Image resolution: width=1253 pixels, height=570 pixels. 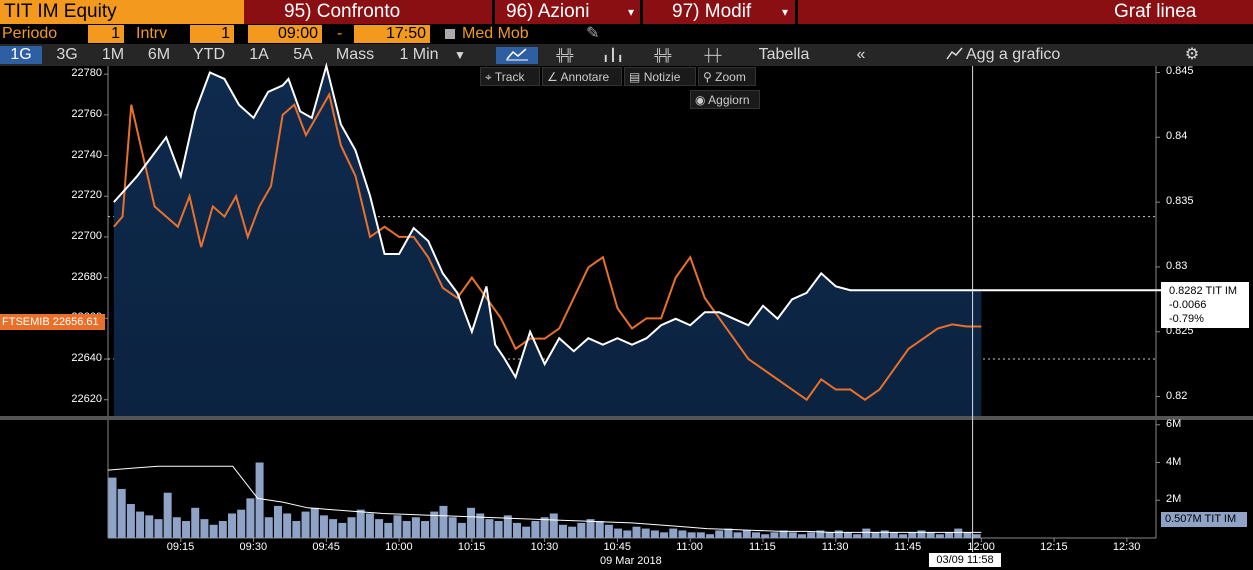 What do you see at coordinates (86, 73) in the screenshot?
I see `left-tick-label: 22780` at bounding box center [86, 73].